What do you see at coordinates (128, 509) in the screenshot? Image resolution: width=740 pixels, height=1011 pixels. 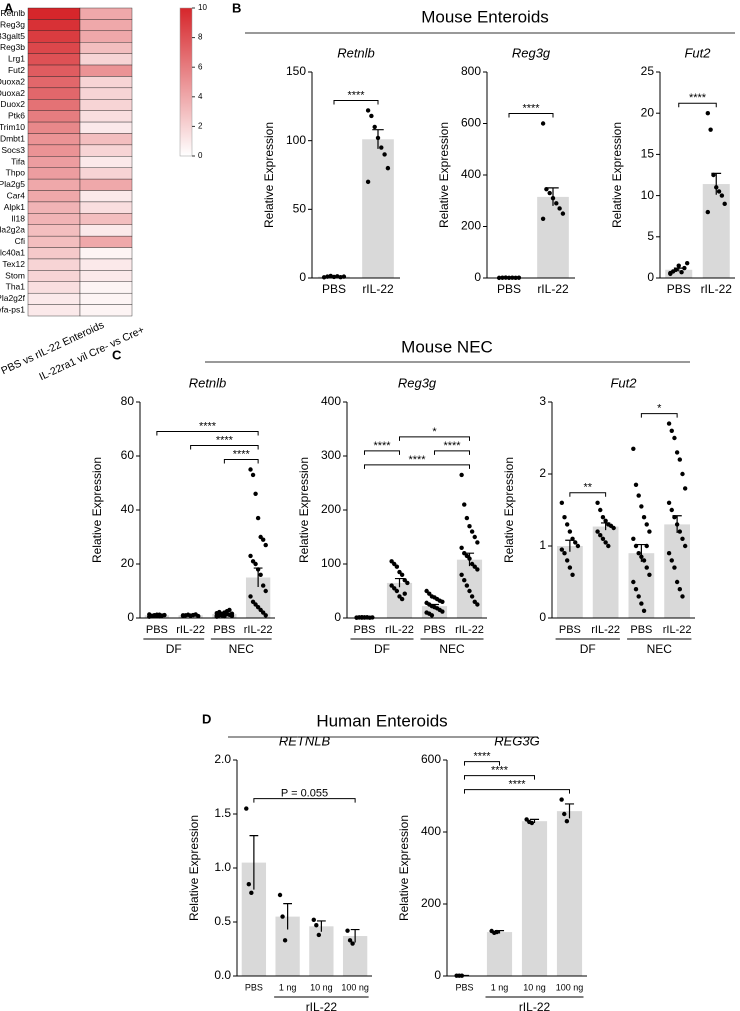 I see `y-tick-label: 40` at bounding box center [128, 509].